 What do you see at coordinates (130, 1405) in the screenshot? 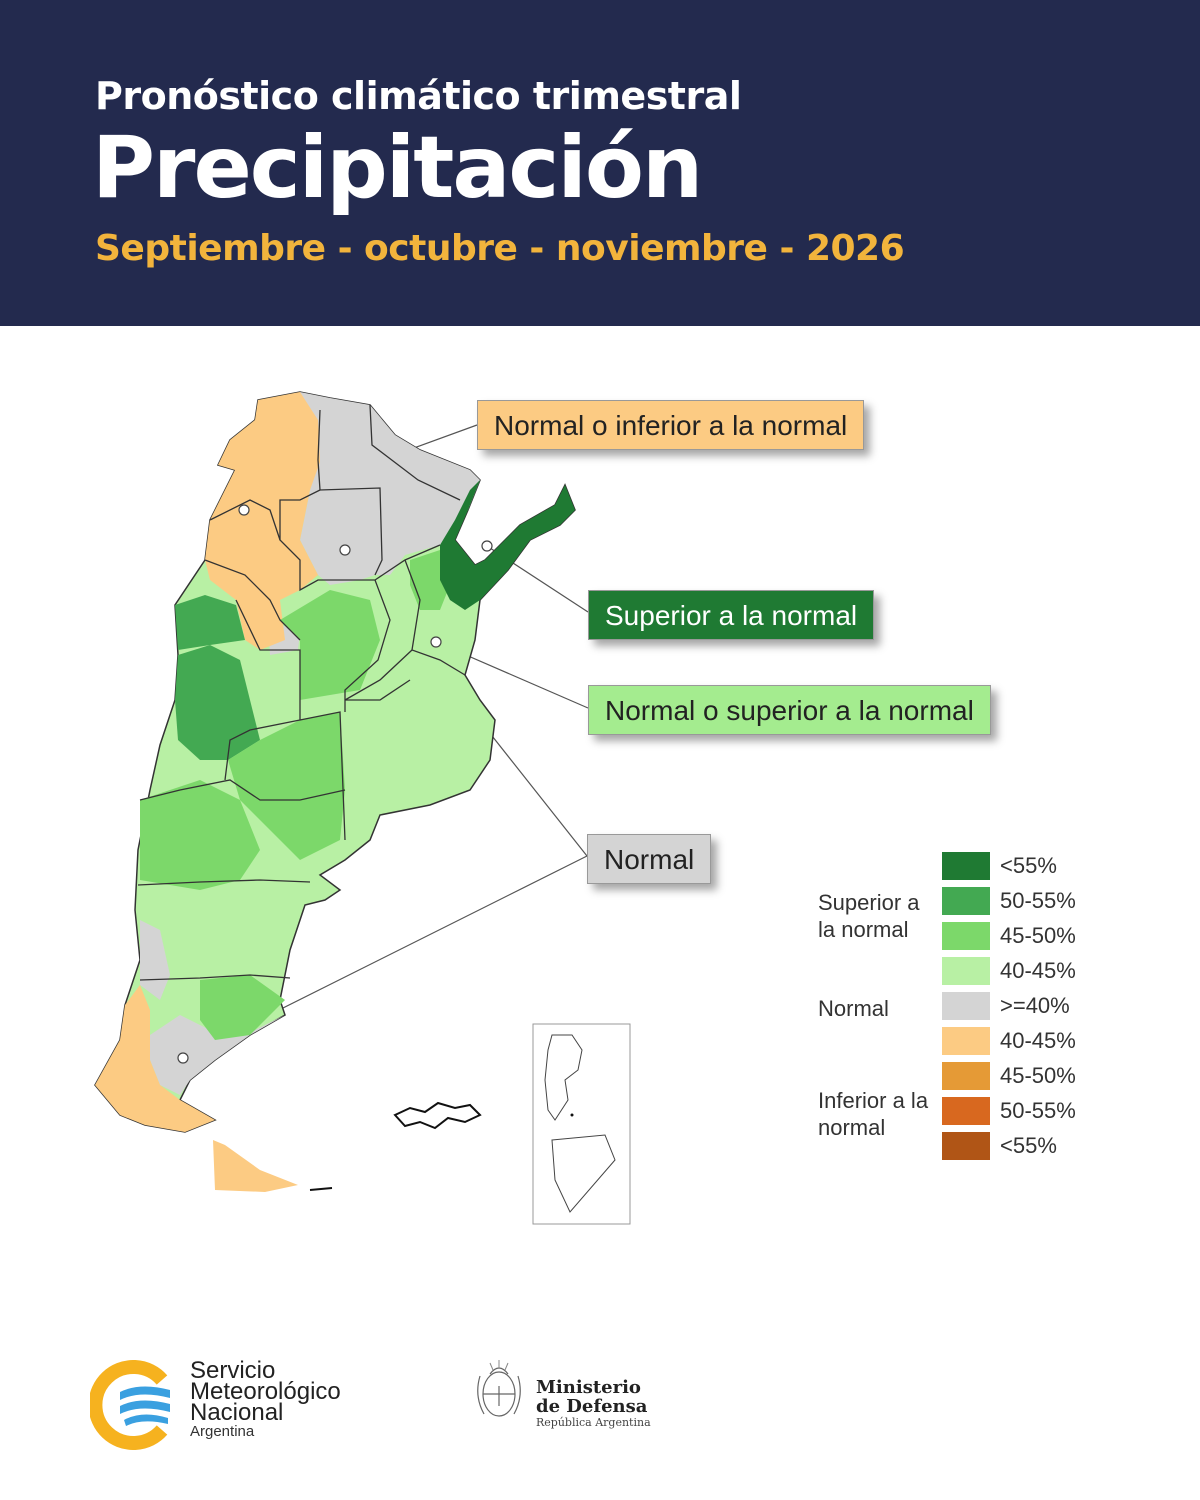
I see `smn-emblem-icon` at bounding box center [130, 1405].